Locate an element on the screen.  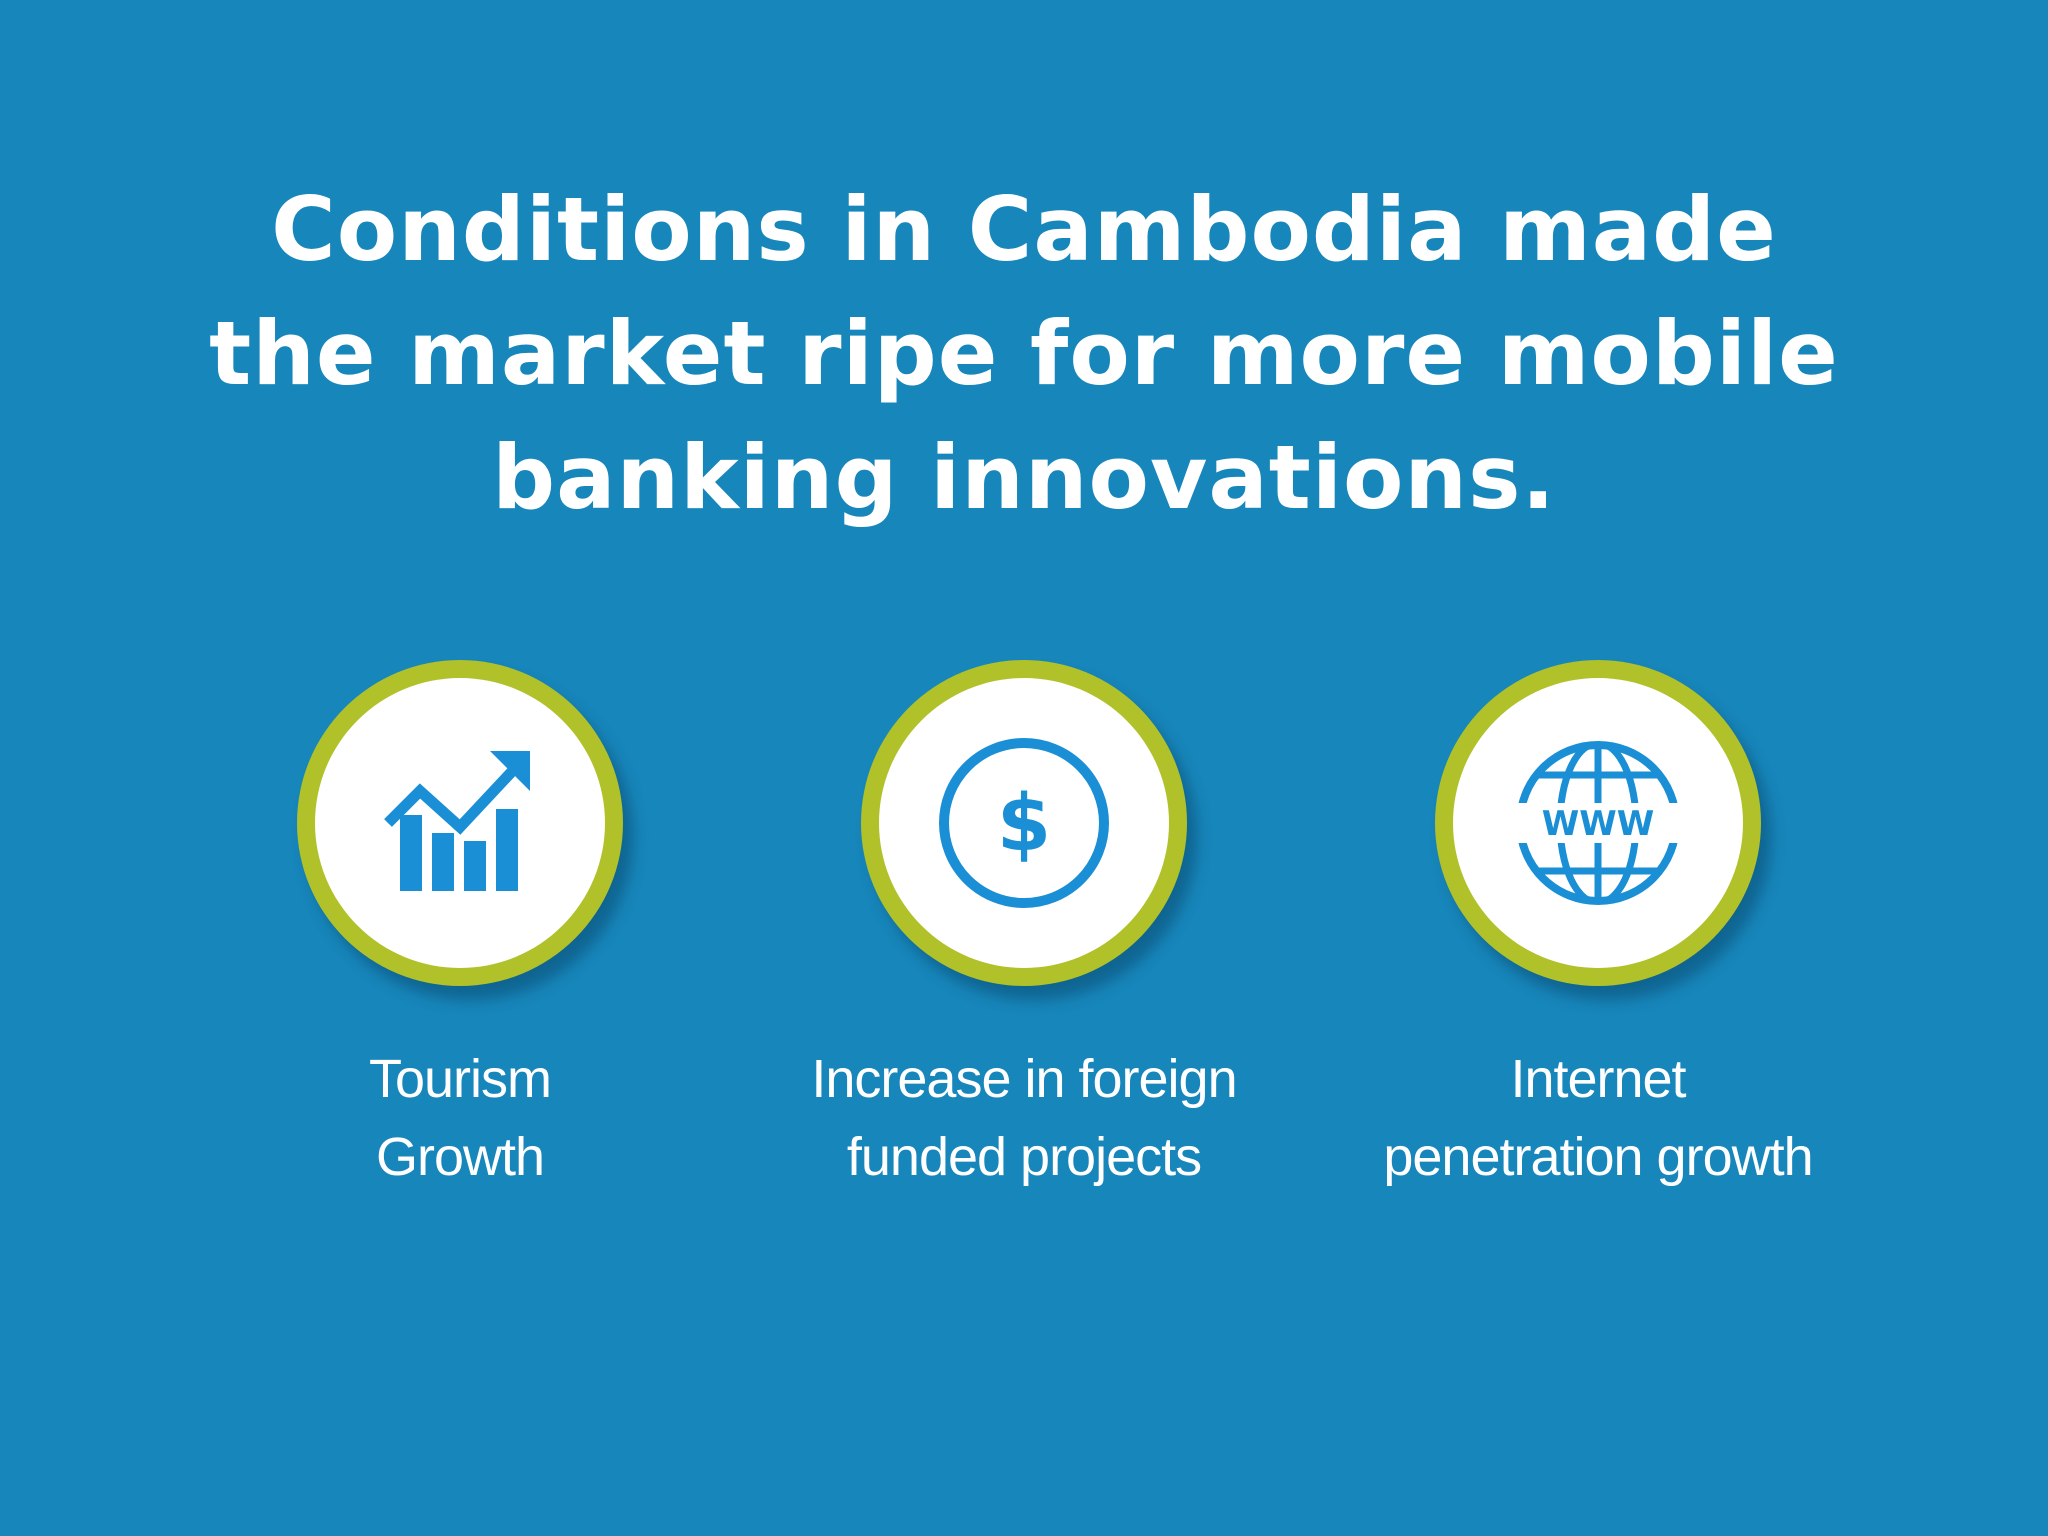
feature-tourism-growth: Tourism Growth is located at coordinates (460, 940).